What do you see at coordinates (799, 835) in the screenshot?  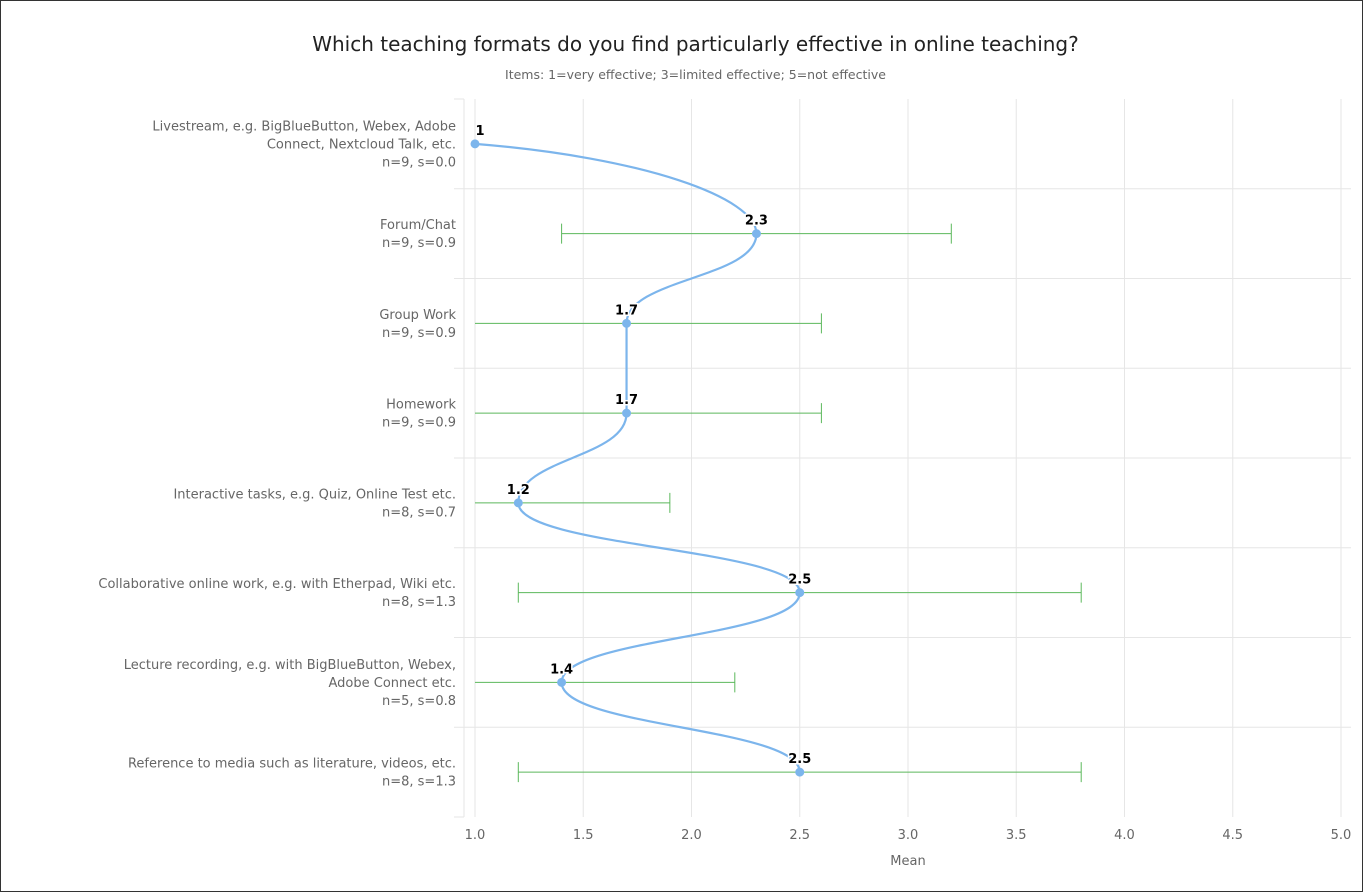 I see `x-tick-label: 2.5` at bounding box center [799, 835].